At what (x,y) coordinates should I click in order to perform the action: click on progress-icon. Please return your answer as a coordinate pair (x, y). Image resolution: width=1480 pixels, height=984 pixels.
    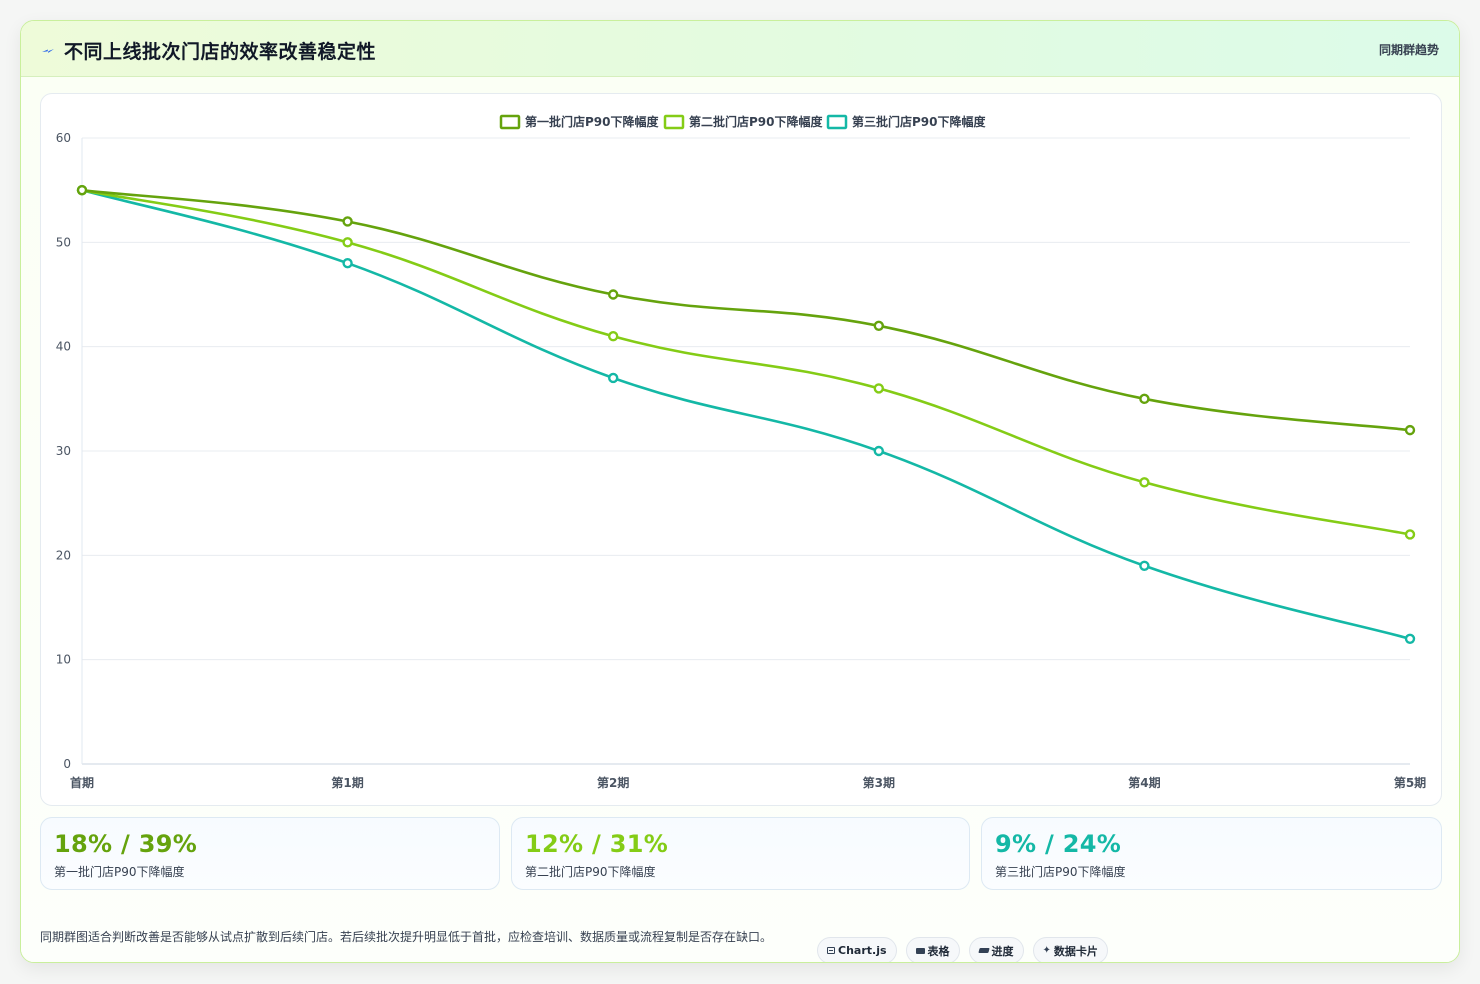
    Looking at the image, I should click on (983, 950).